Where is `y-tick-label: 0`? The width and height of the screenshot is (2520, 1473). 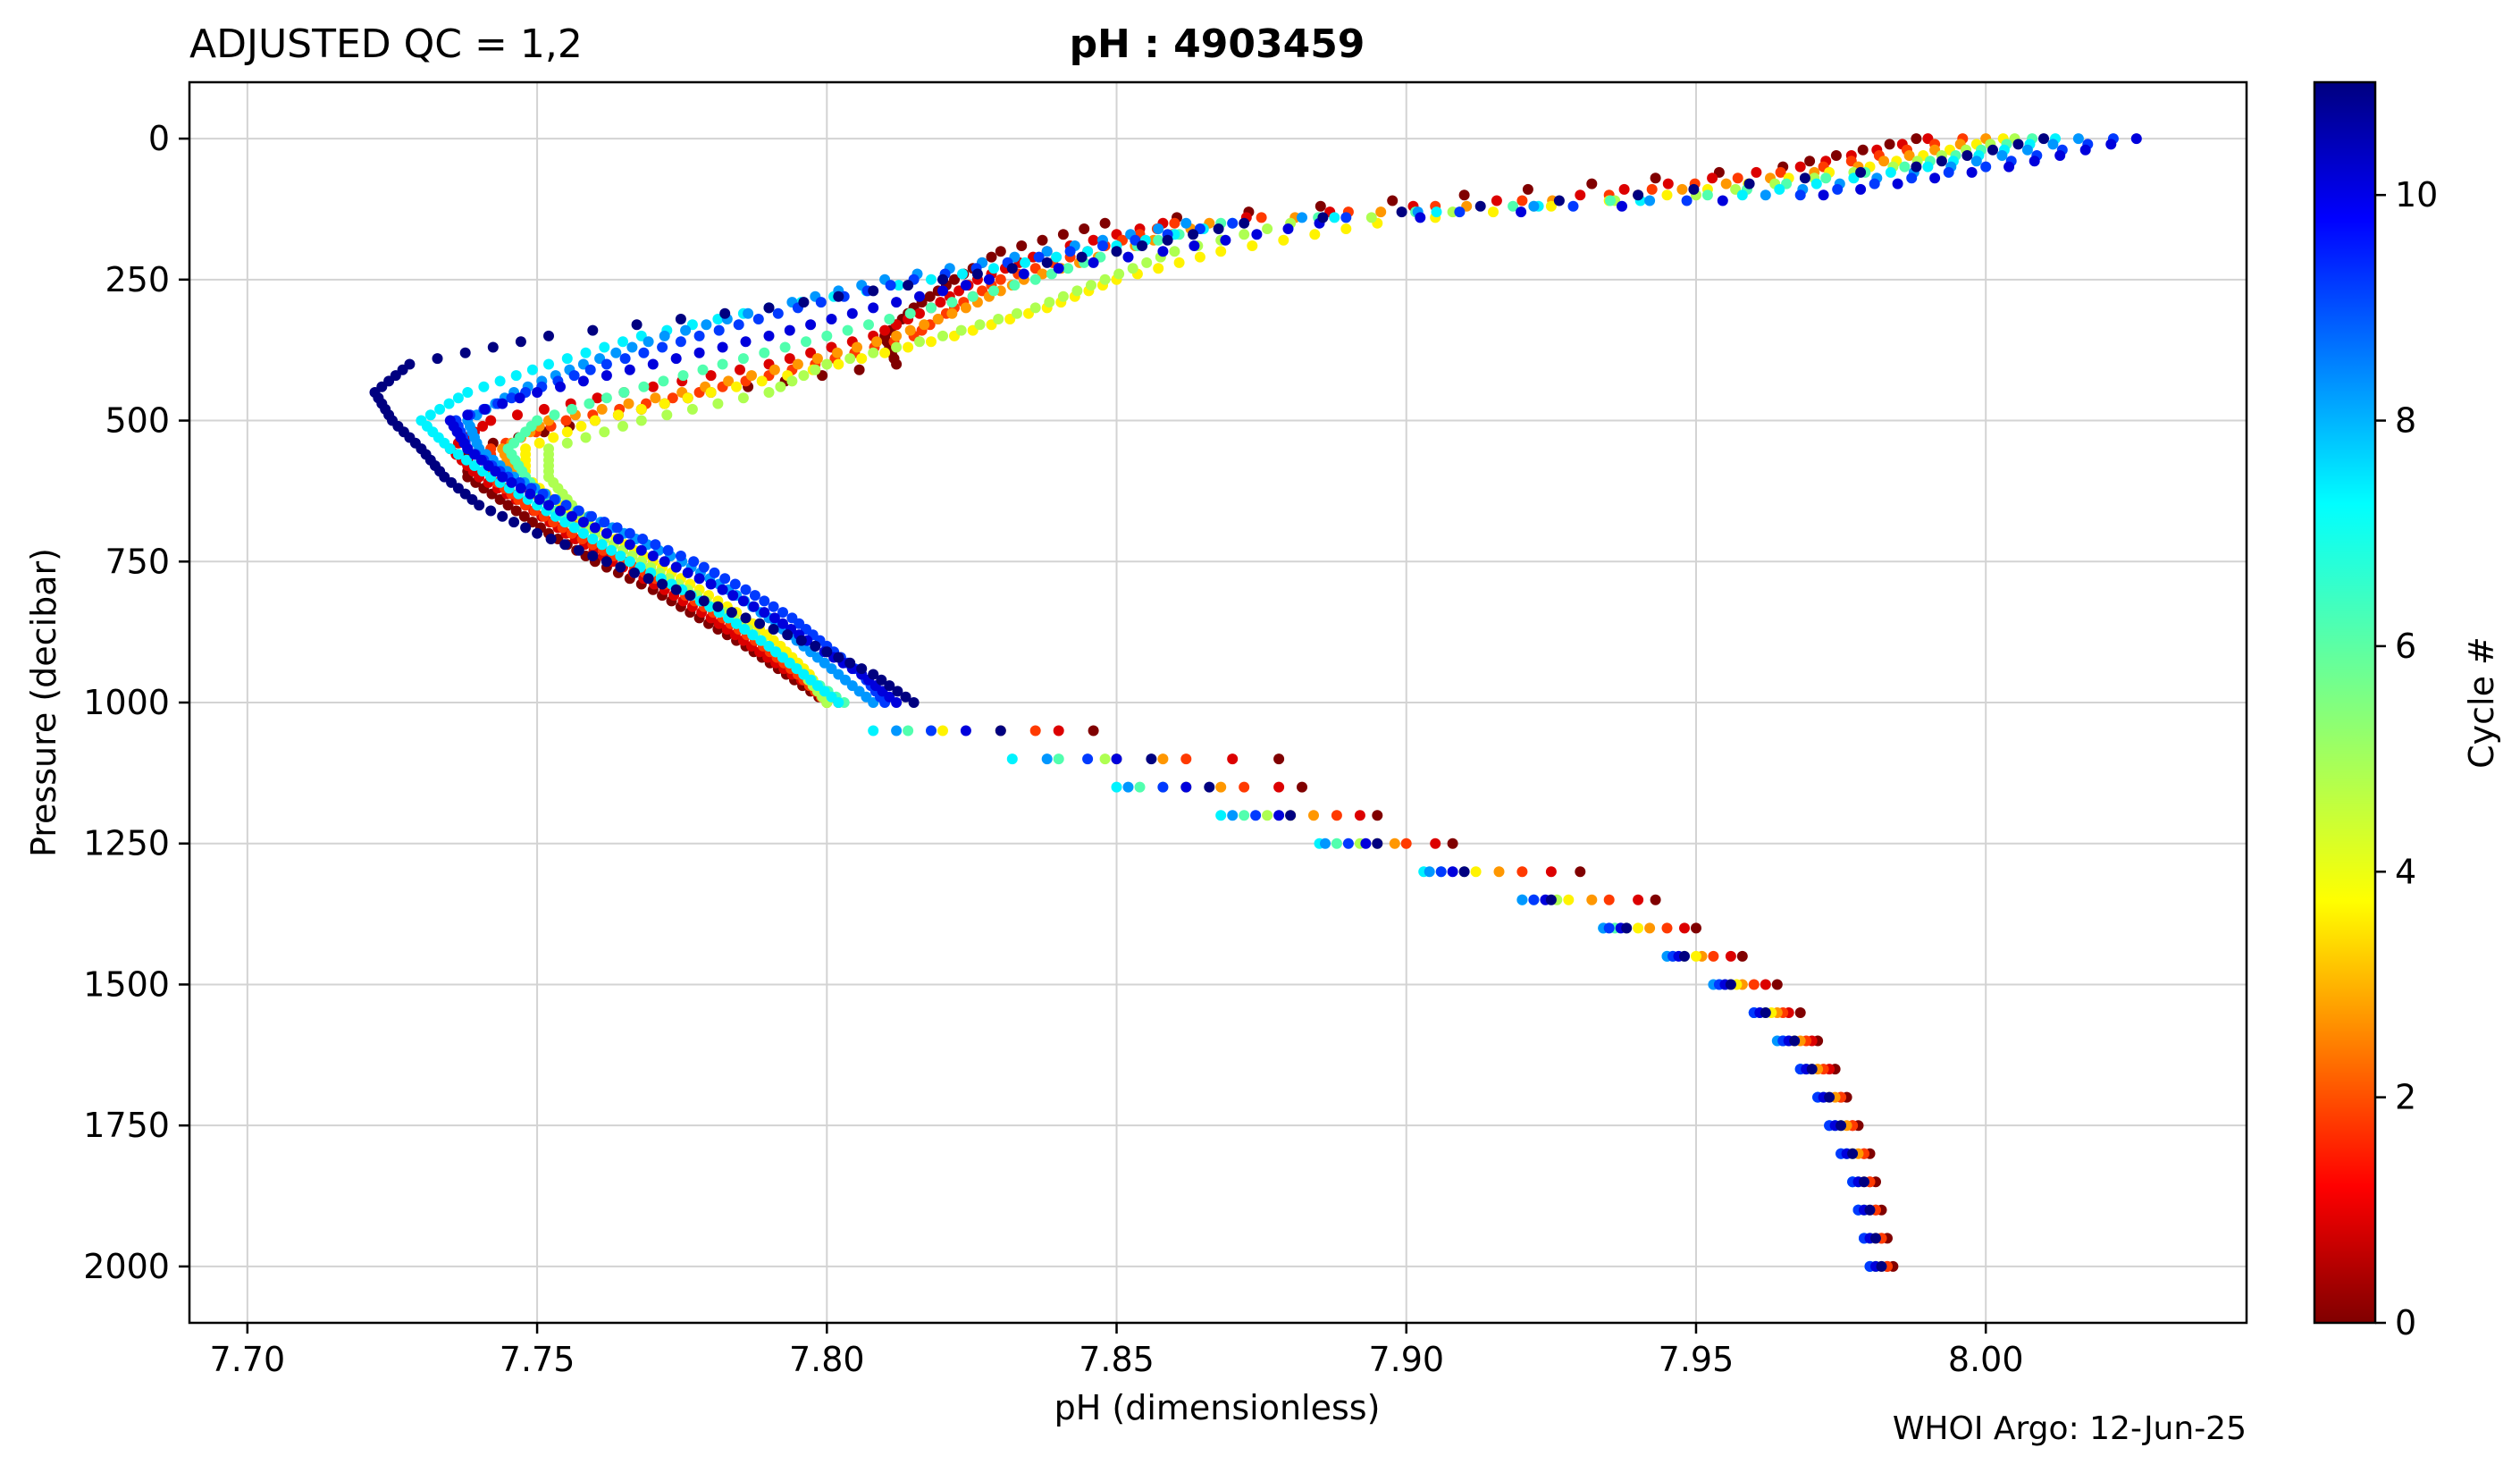 y-tick-label: 0 is located at coordinates (159, 138).